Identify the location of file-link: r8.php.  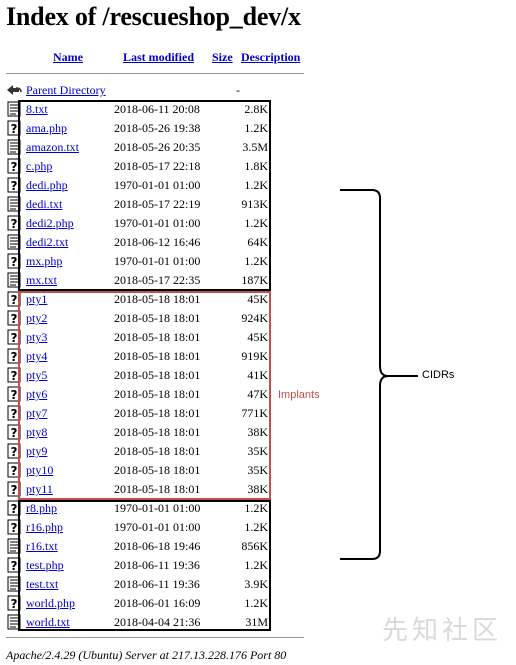
(41, 508).